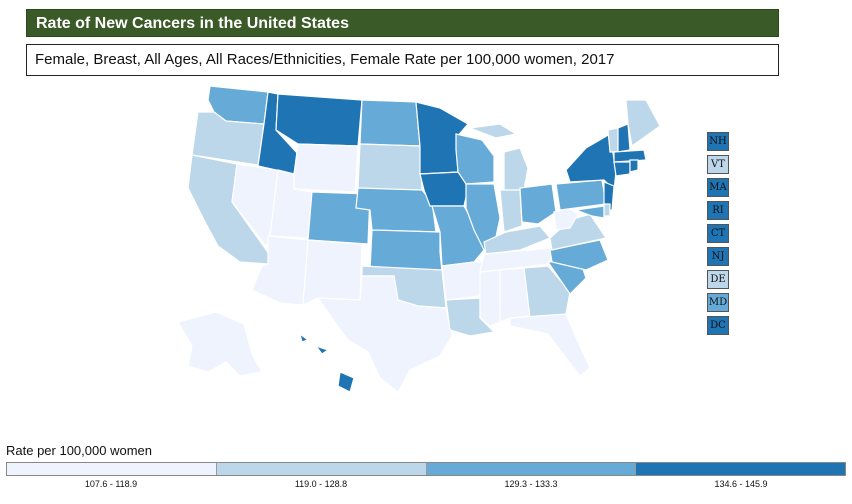 The width and height of the screenshot is (852, 504). Describe the element at coordinates (718, 210) in the screenshot. I see `small-state-button: RI` at that location.